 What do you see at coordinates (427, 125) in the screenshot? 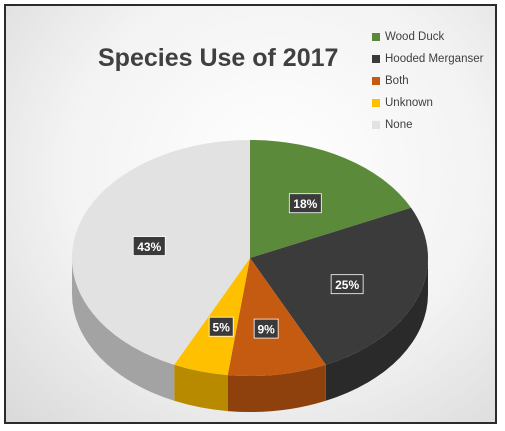
I see `legend-item: None` at bounding box center [427, 125].